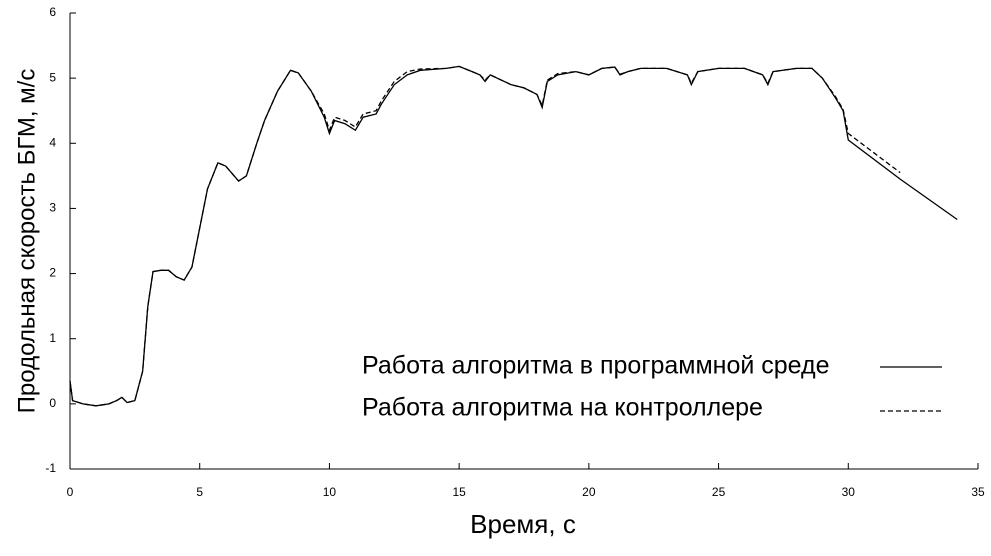  Describe the element at coordinates (52, 77) in the screenshot. I see `y-tick-label: 5` at that location.